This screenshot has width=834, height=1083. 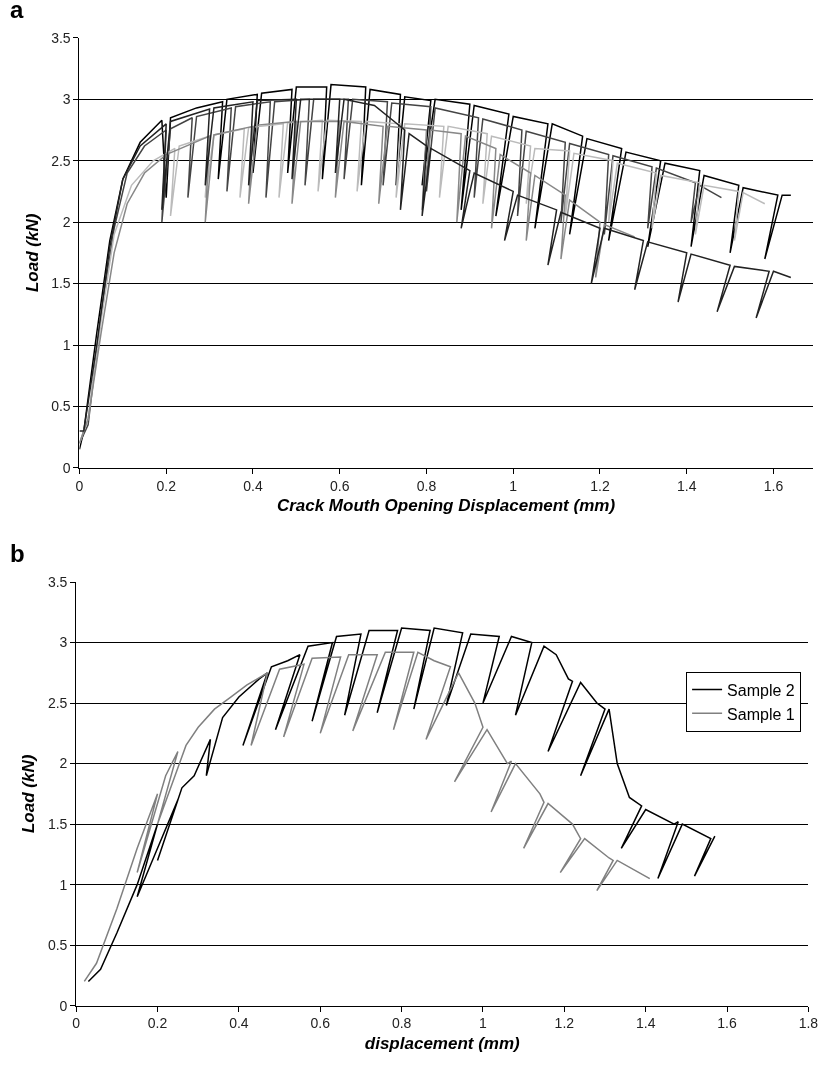 What do you see at coordinates (761, 690) in the screenshot?
I see `legend-label: Sample 2` at bounding box center [761, 690].